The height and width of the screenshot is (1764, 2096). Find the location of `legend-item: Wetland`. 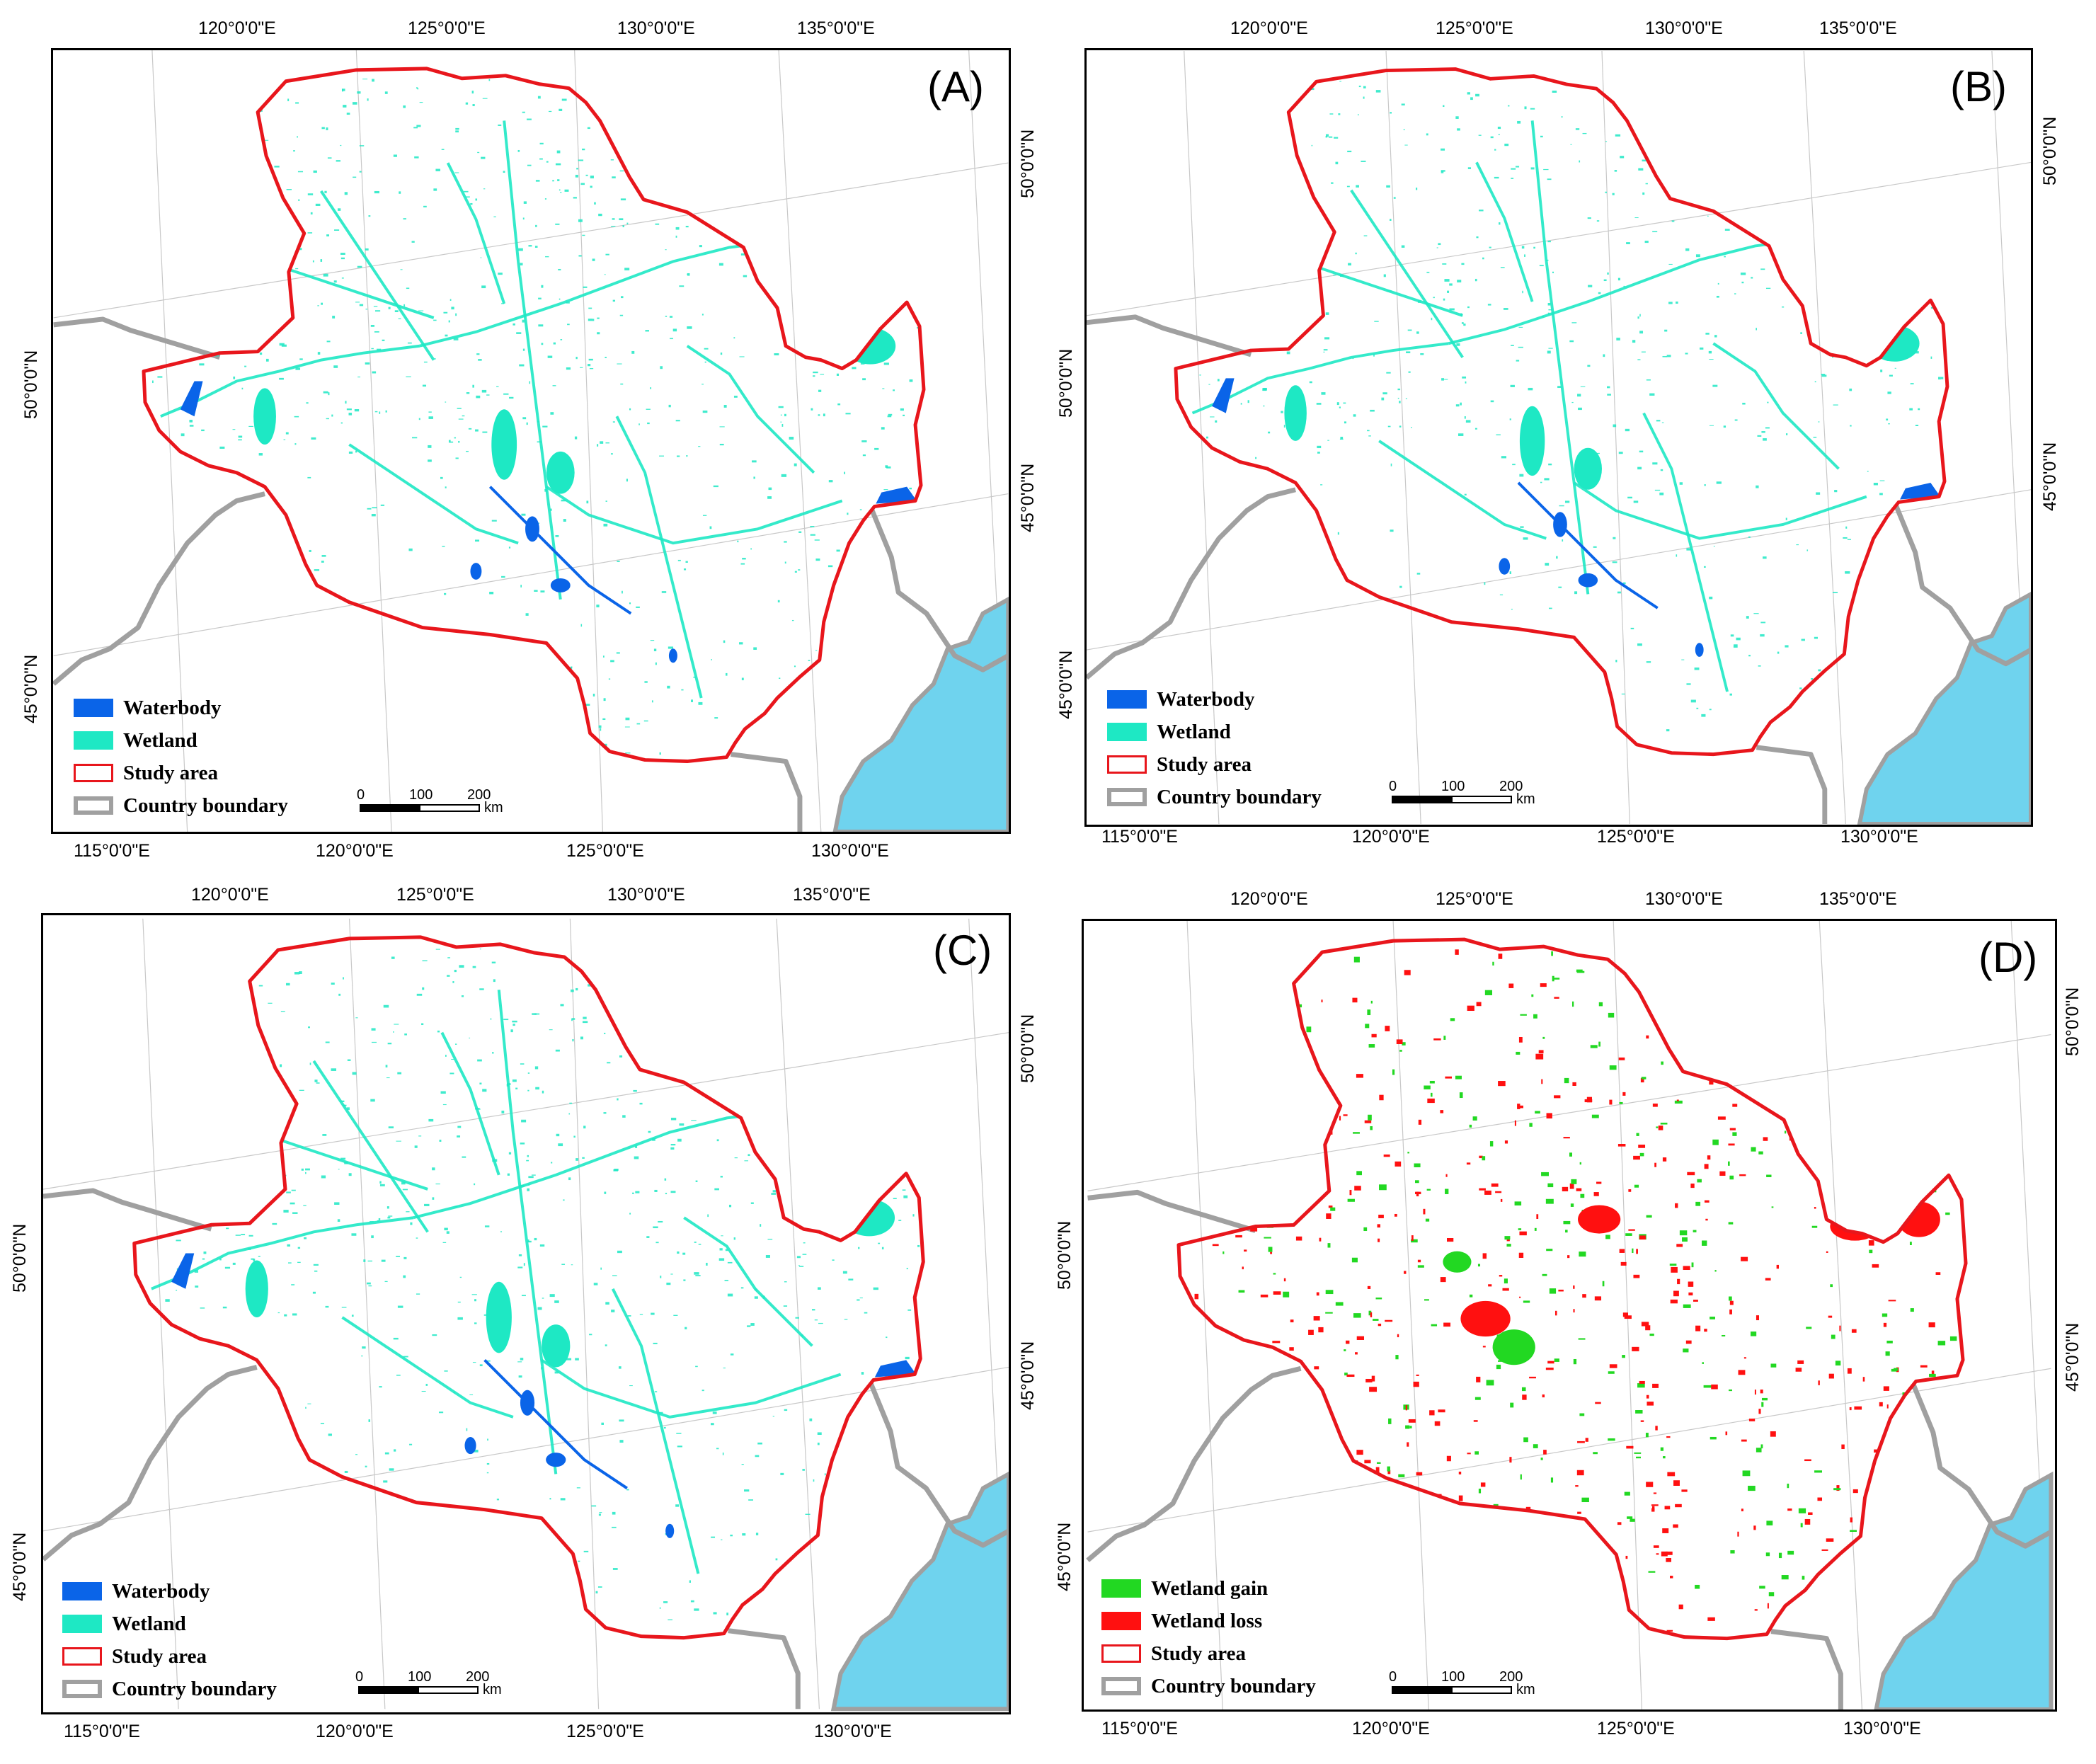

legend-item: Wetland is located at coordinates (124, 1624).